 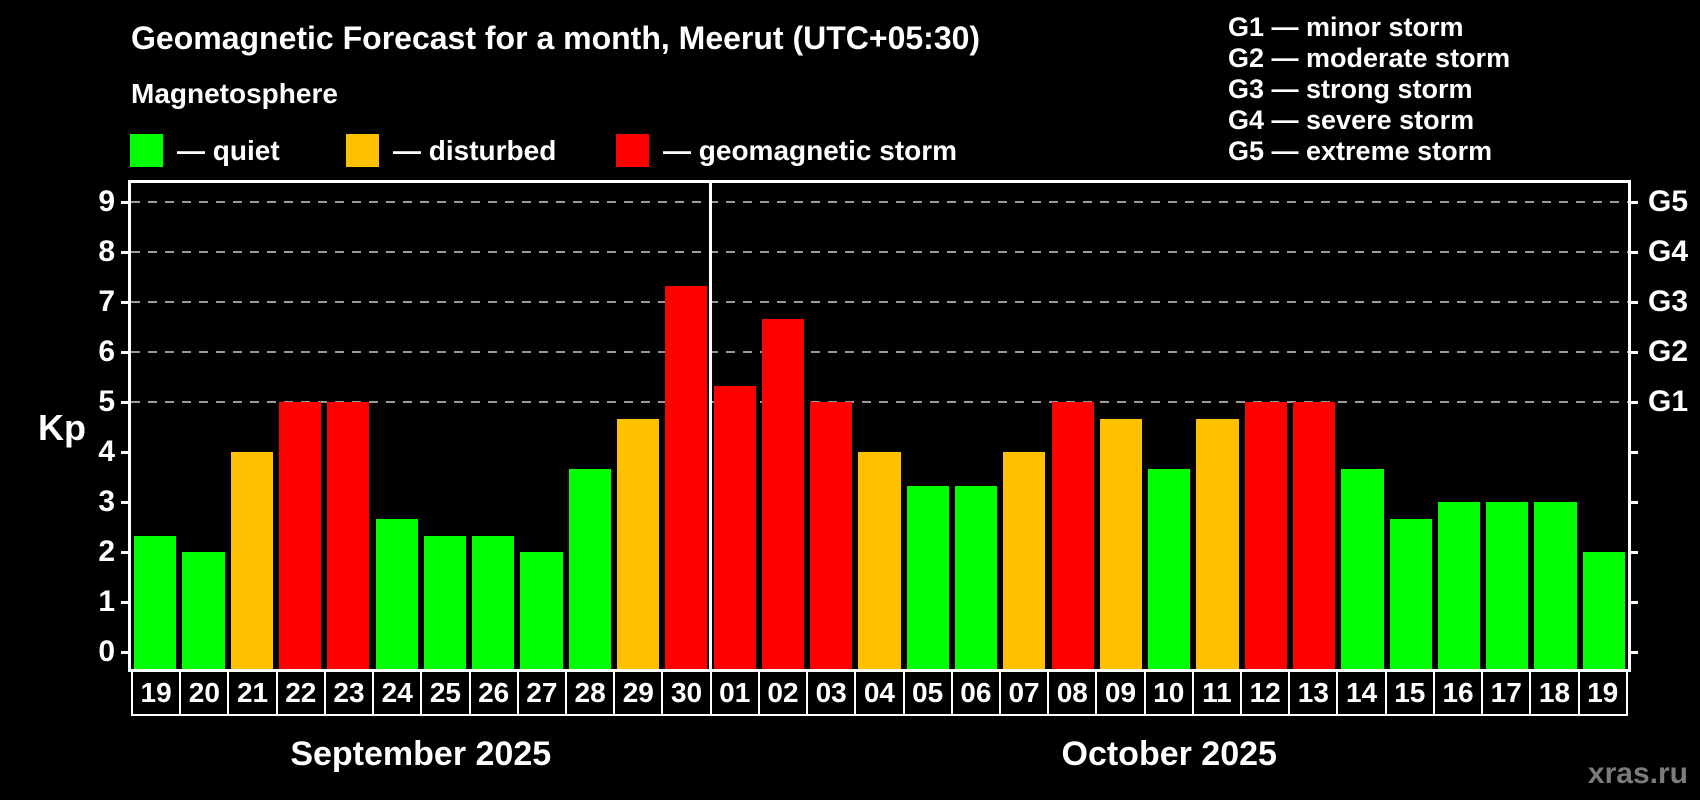 I want to click on day-label: 26, so click(x=492, y=692).